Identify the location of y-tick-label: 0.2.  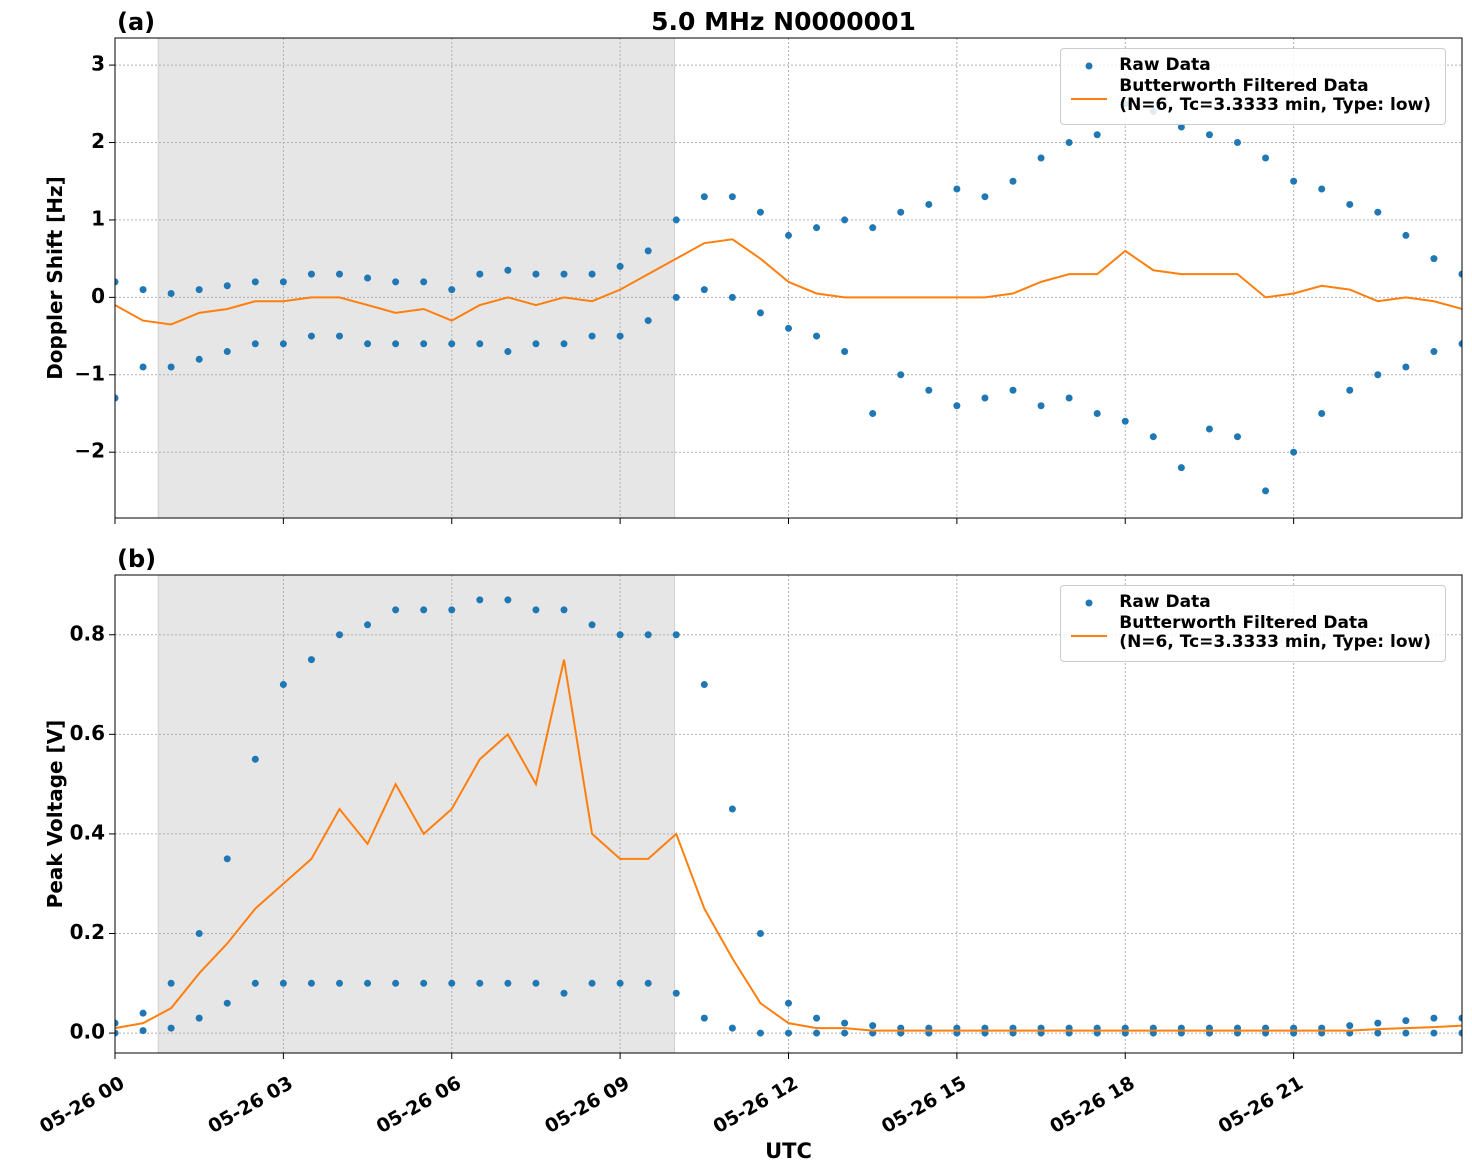
(87, 932).